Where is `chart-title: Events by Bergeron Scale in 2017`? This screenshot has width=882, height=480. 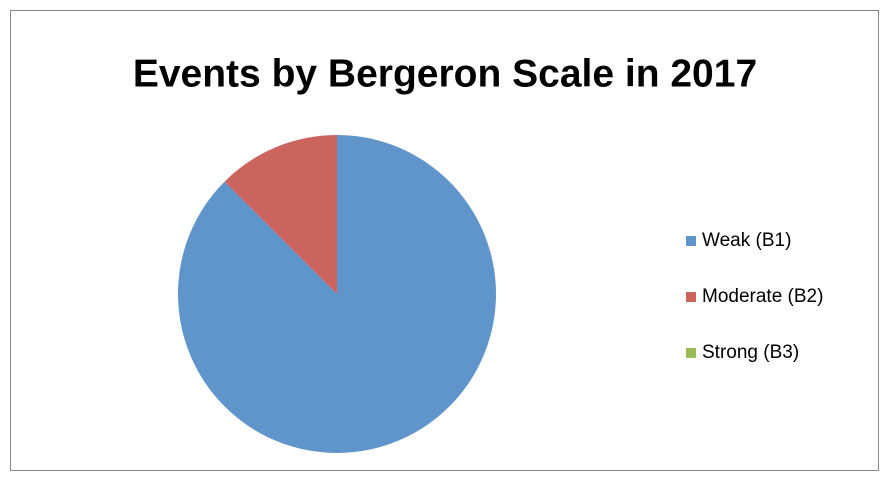
chart-title: Events by Bergeron Scale in 2017 is located at coordinates (445, 73).